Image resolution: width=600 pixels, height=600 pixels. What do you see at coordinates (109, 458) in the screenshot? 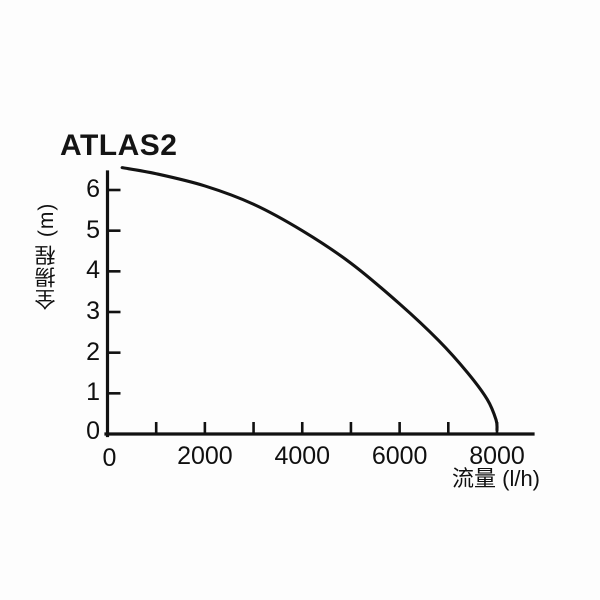
I see `x-tick-label-0: 0` at bounding box center [109, 458].